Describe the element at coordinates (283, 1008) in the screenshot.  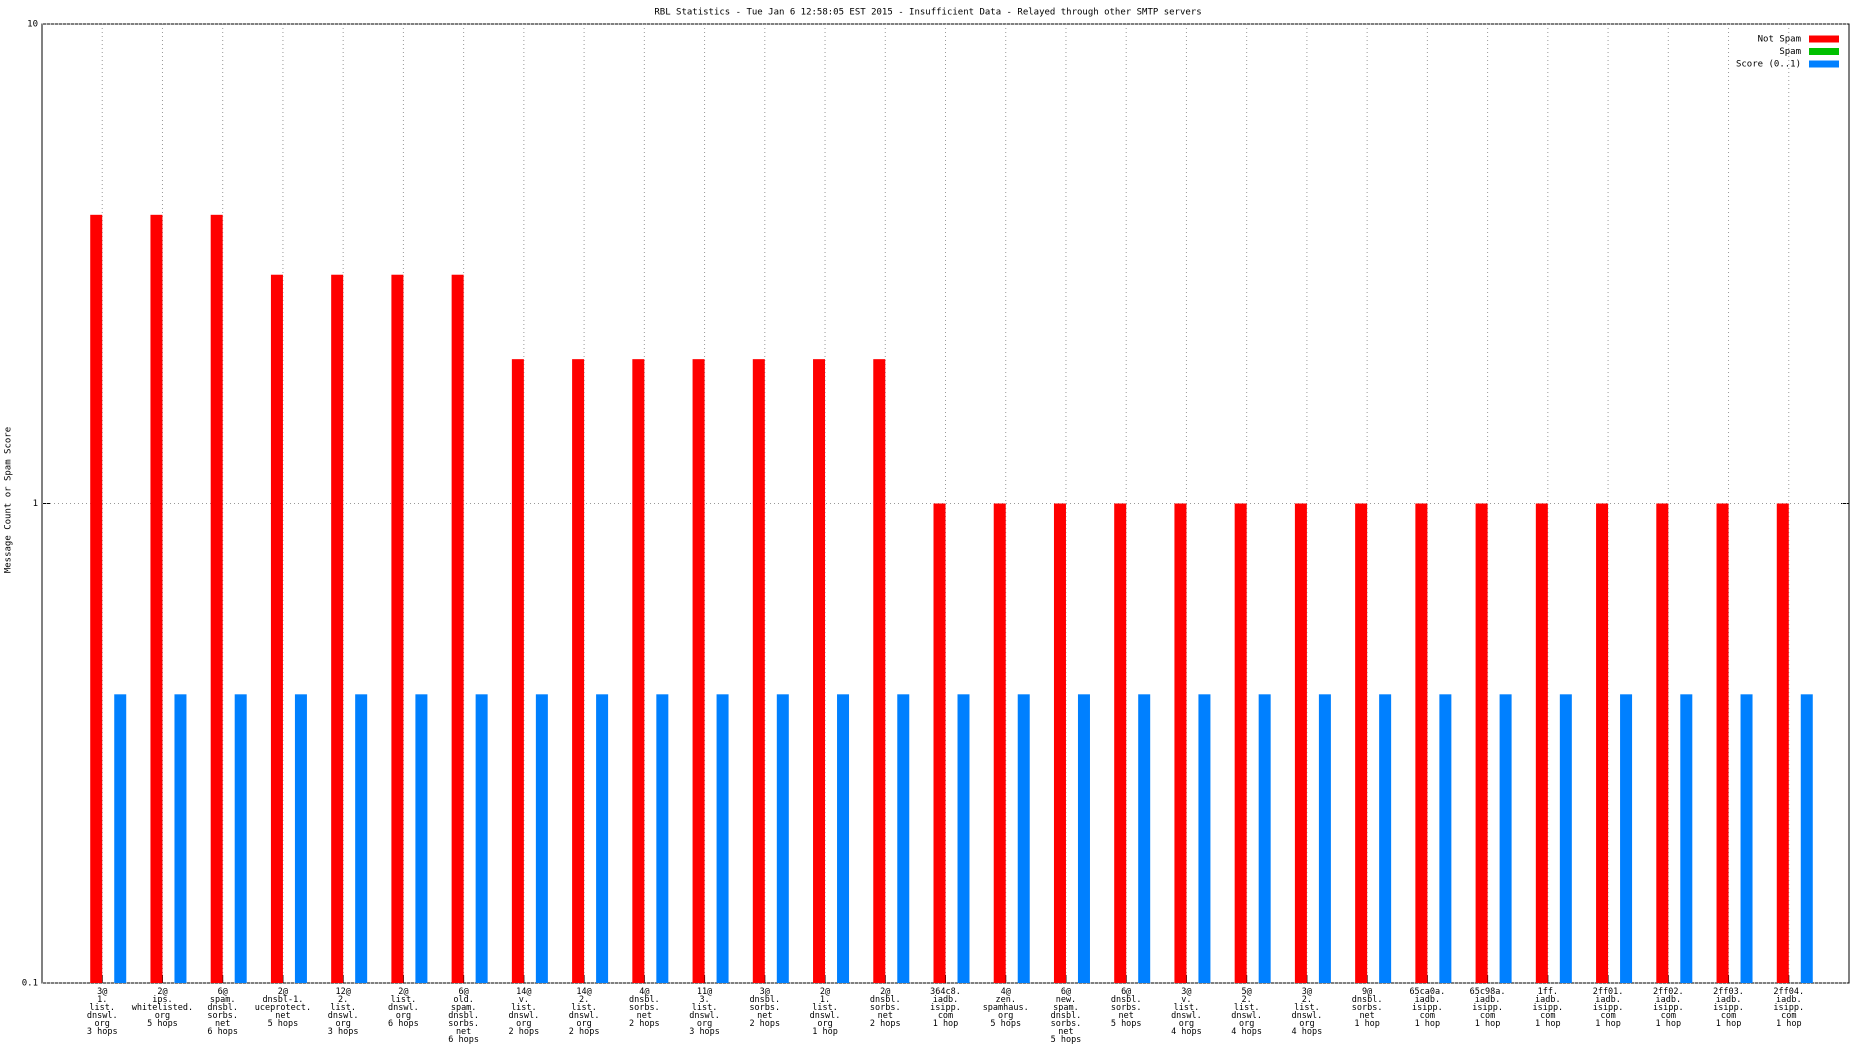
I see `x-tick-label: 2@ dnsbl-1. uceprotect. net 5 hops` at that location.